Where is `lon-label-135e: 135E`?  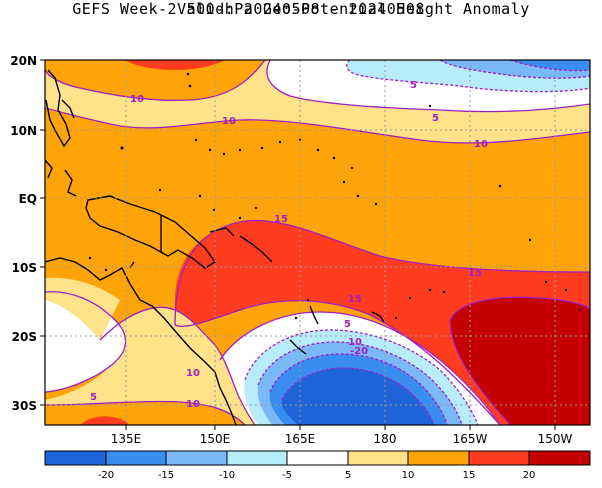 lon-label-135e: 135E is located at coordinates (126, 439).